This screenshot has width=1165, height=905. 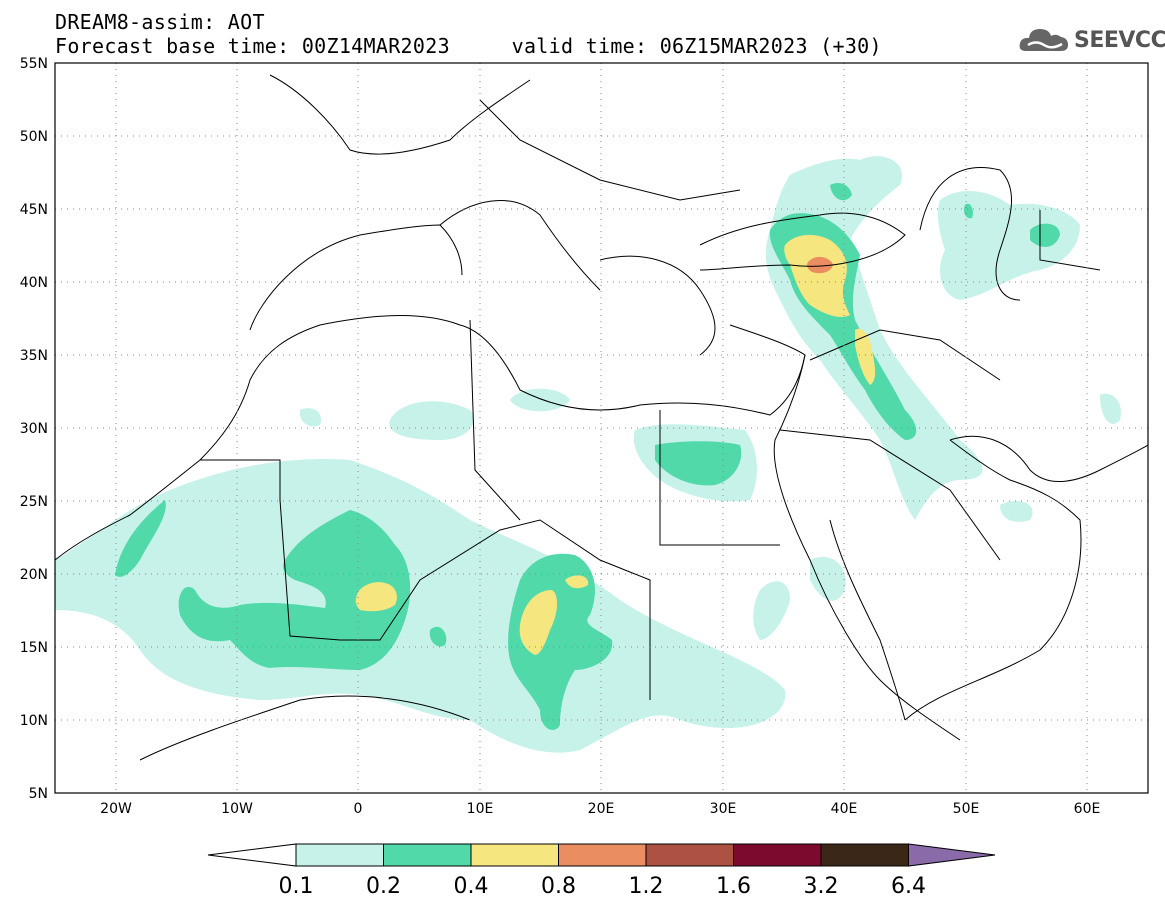 I want to click on lat-label: 55N, so click(x=34, y=64).